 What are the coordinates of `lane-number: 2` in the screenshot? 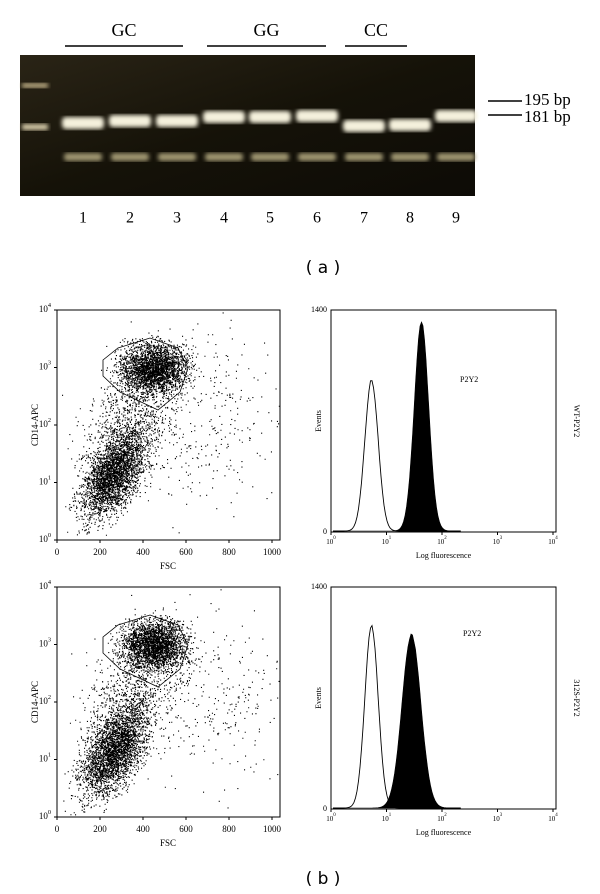 It's located at (130, 218).